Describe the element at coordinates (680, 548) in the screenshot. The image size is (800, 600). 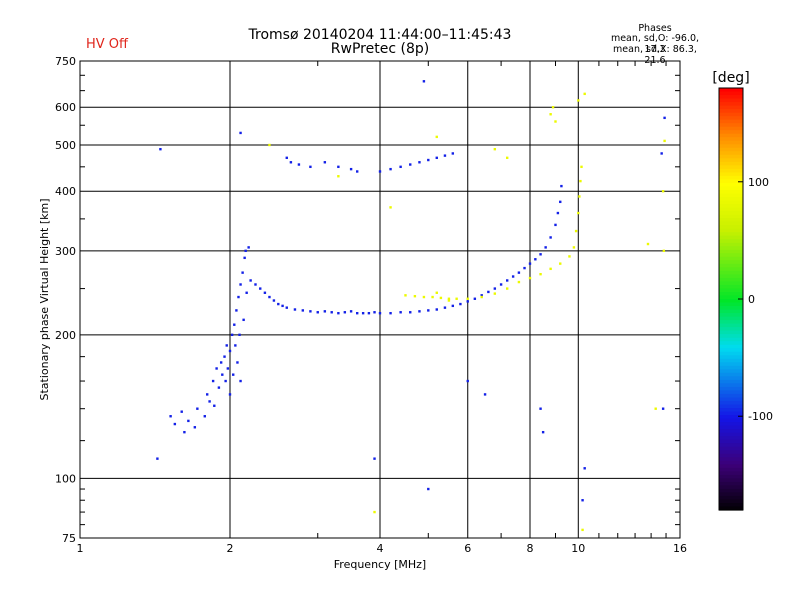
I see `x-tick-label: 16` at that location.